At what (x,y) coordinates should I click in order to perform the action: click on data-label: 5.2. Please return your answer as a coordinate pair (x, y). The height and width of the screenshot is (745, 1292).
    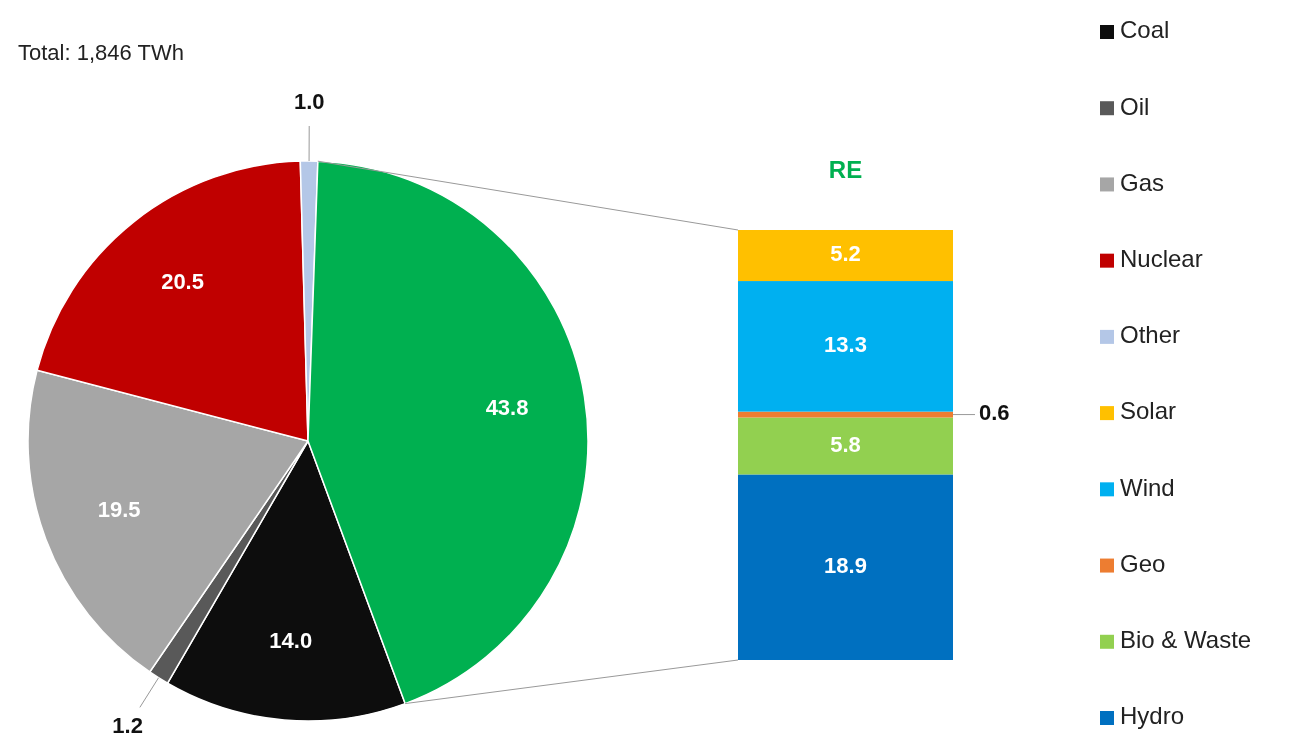
    Looking at the image, I should click on (845, 254).